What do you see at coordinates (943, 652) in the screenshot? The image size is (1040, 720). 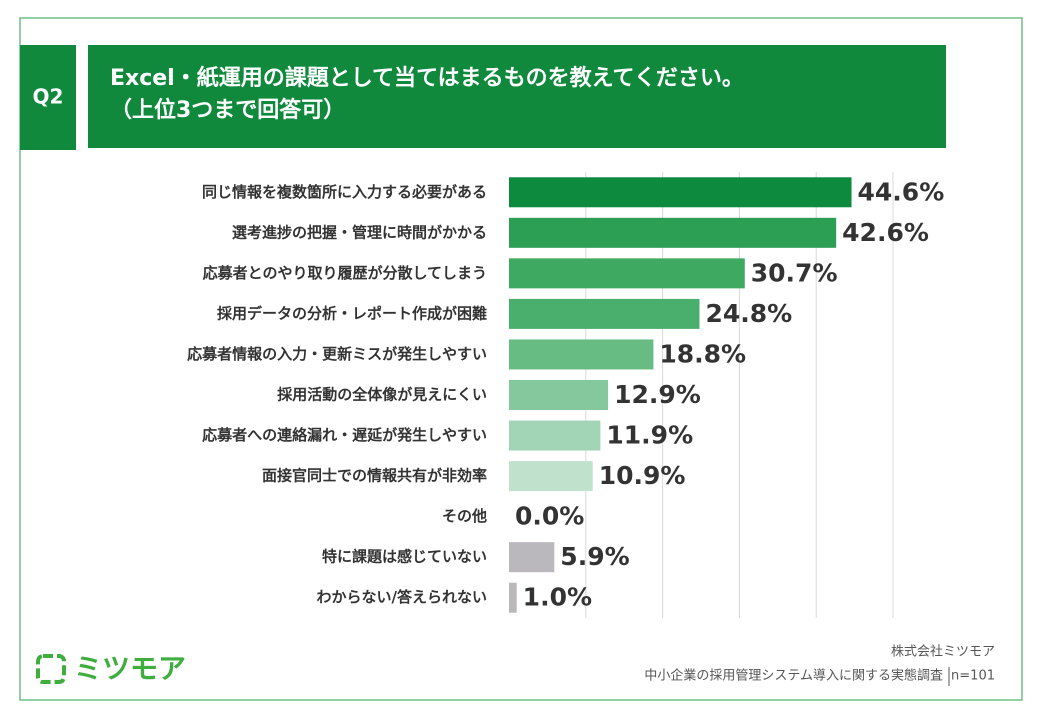 I see `source-company: 株式会社ミツモア` at bounding box center [943, 652].